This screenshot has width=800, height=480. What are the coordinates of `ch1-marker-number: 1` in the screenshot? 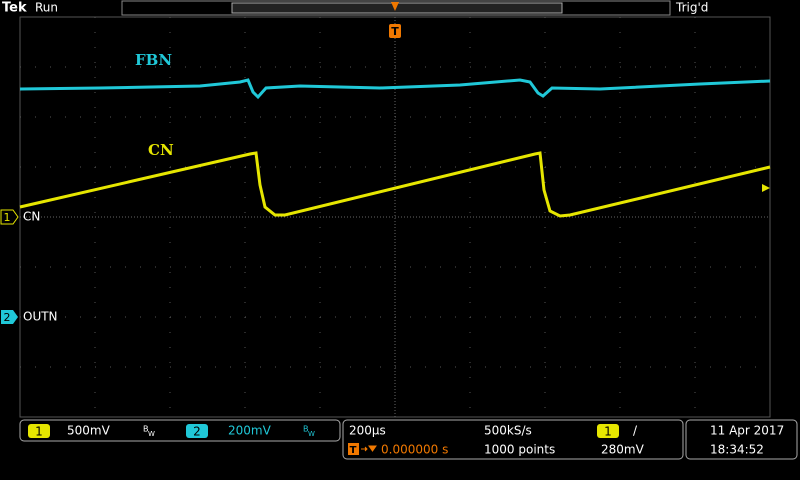 It's located at (7, 217).